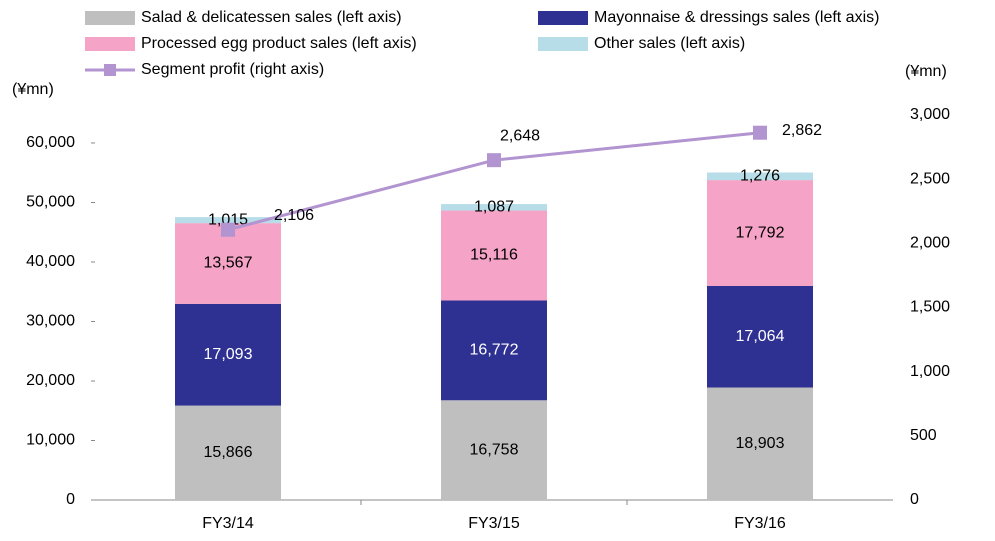 This screenshot has height=541, width=995. What do you see at coordinates (50, 142) in the screenshot?
I see `y-tick-label: 60,000` at bounding box center [50, 142].